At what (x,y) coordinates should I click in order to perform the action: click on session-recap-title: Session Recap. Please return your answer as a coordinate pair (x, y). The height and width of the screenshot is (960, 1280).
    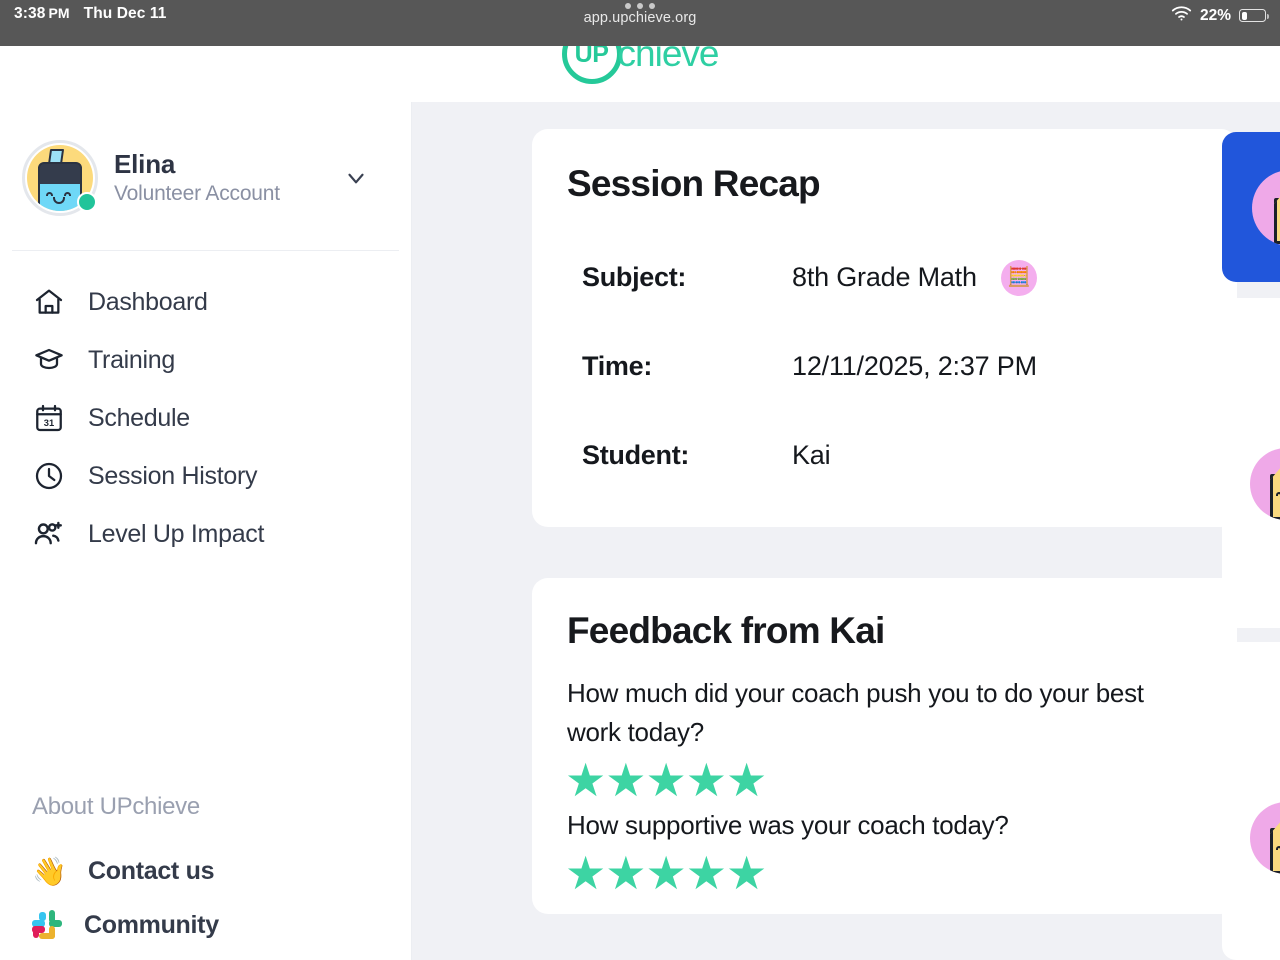
    Looking at the image, I should click on (694, 183).